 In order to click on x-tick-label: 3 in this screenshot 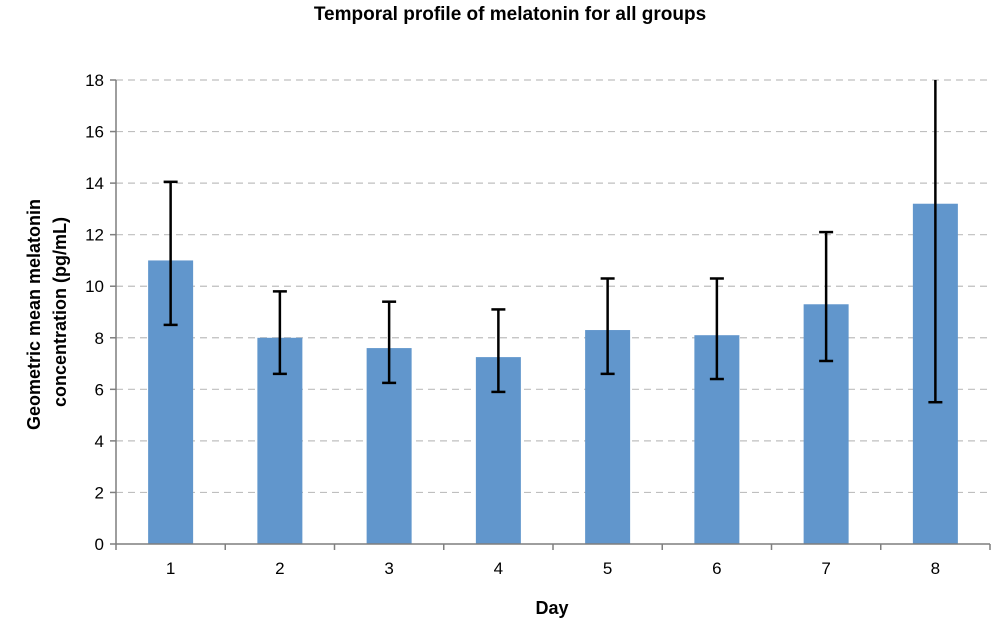, I will do `click(388, 568)`.